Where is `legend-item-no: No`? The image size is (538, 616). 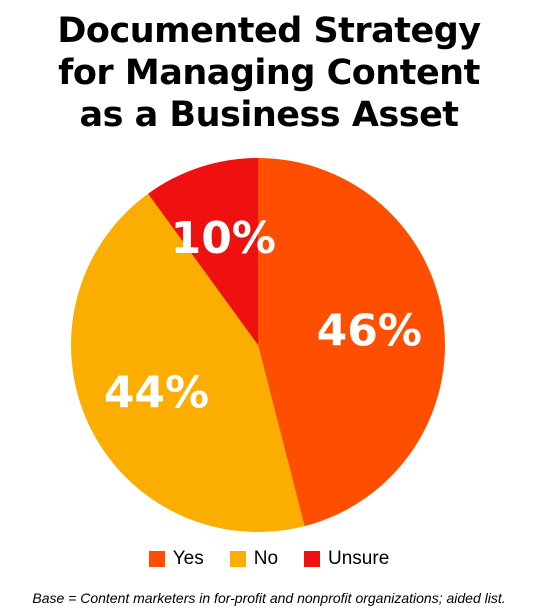
legend-item-no: No is located at coordinates (254, 559).